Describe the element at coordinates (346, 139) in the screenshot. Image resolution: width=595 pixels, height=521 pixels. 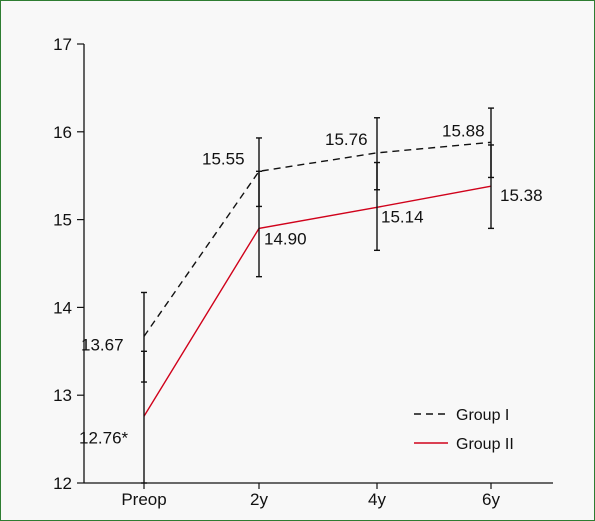
I see `data-label: 15.76` at that location.